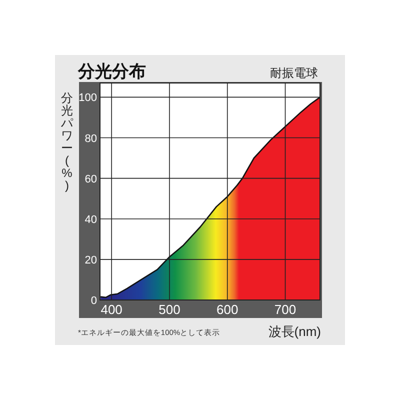  Describe the element at coordinates (294, 73) in the screenshot. I see `chart-subtitle: 耐振電球` at that location.